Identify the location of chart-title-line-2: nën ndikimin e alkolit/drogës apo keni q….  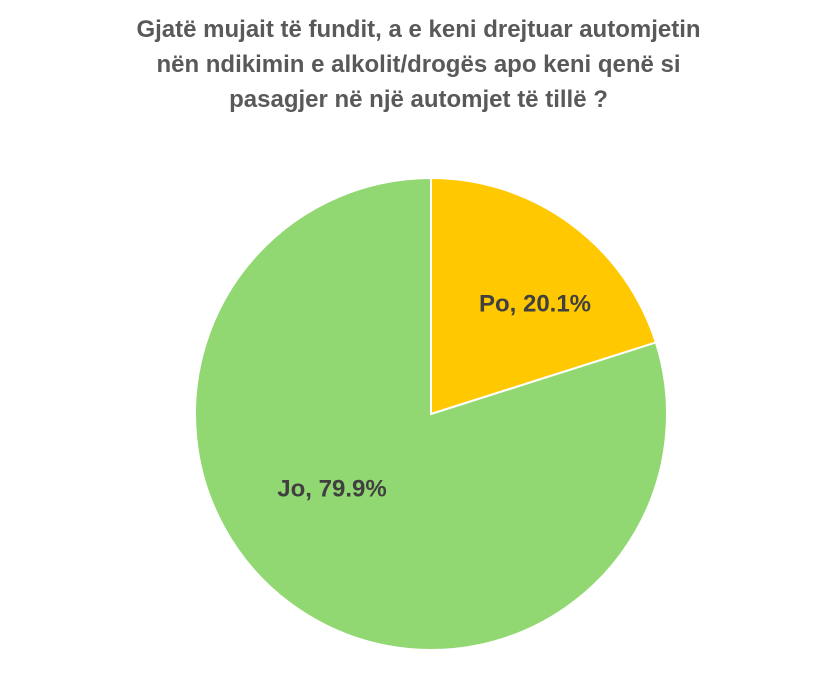
(418, 64).